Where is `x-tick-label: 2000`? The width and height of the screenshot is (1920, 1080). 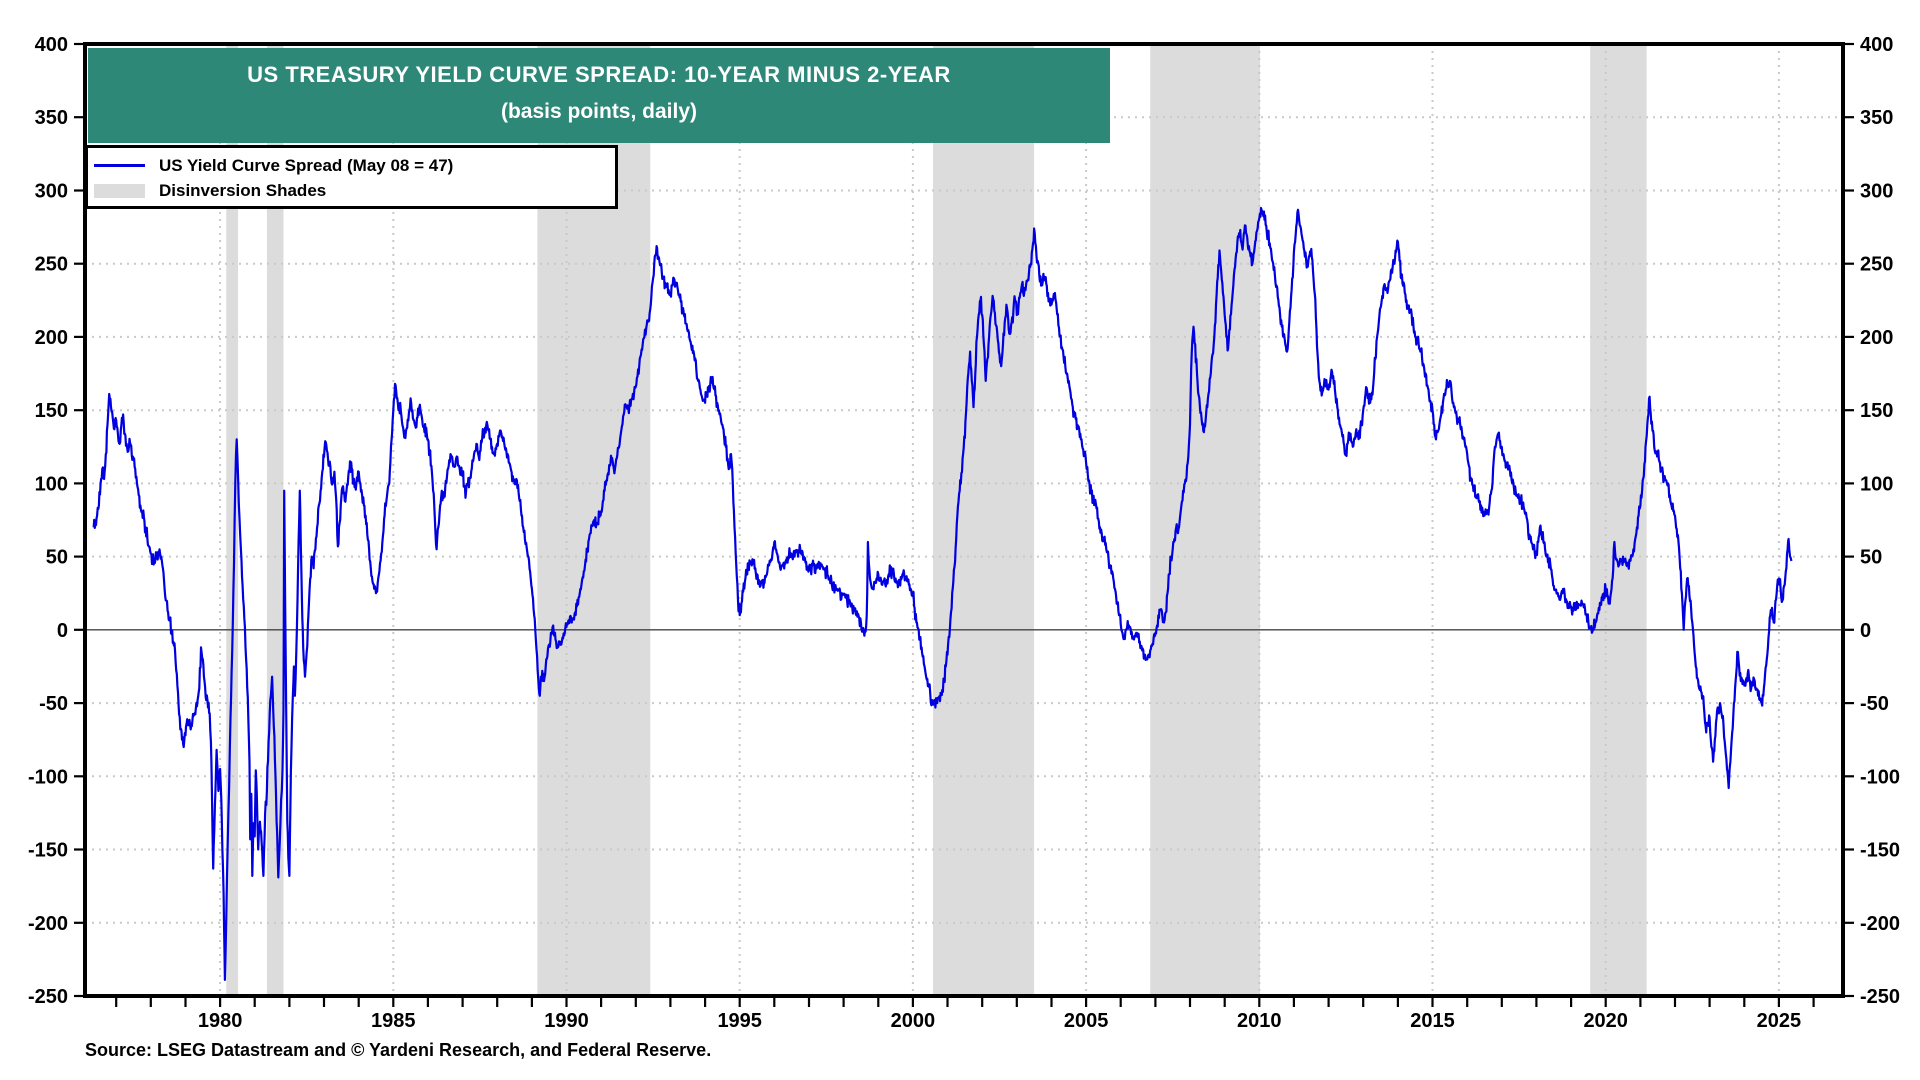
x-tick-label: 2000 is located at coordinates (913, 1021).